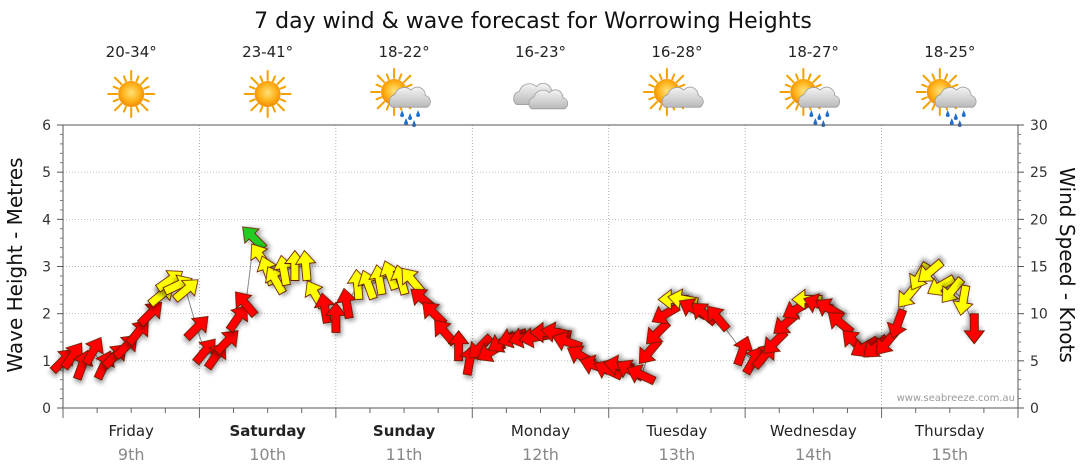 The height and width of the screenshot is (475, 1080). Describe the element at coordinates (956, 398) in the screenshot. I see `credit-text: www.seabreeze.com.au` at that location.